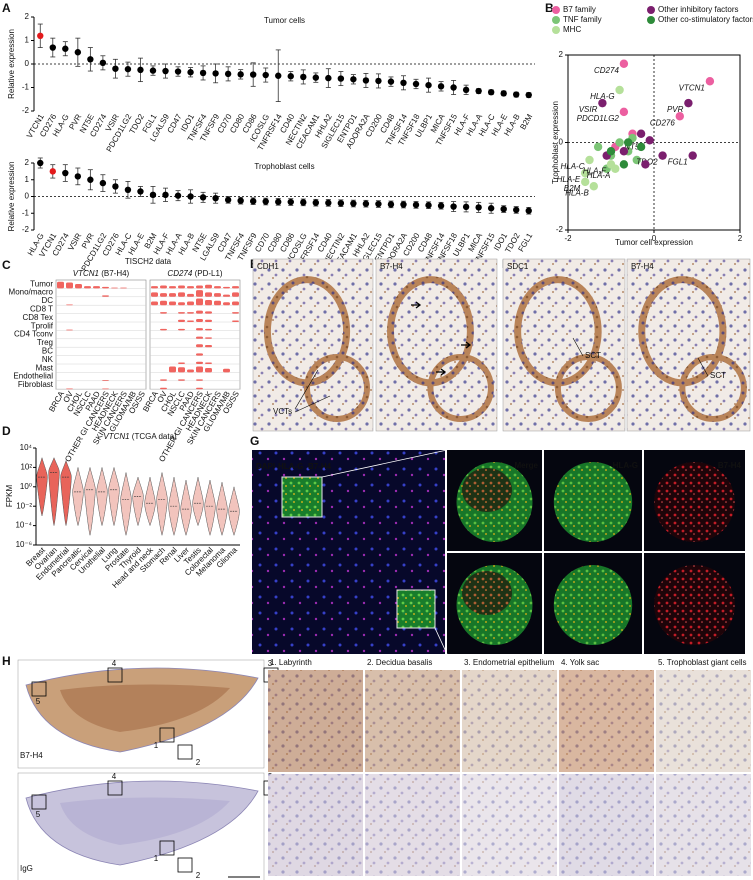 Image resolution: width=753 pixels, height=880 pixels. What do you see at coordinates (27, 162) in the screenshot?
I see `y-tick-label: 2` at bounding box center [27, 162].